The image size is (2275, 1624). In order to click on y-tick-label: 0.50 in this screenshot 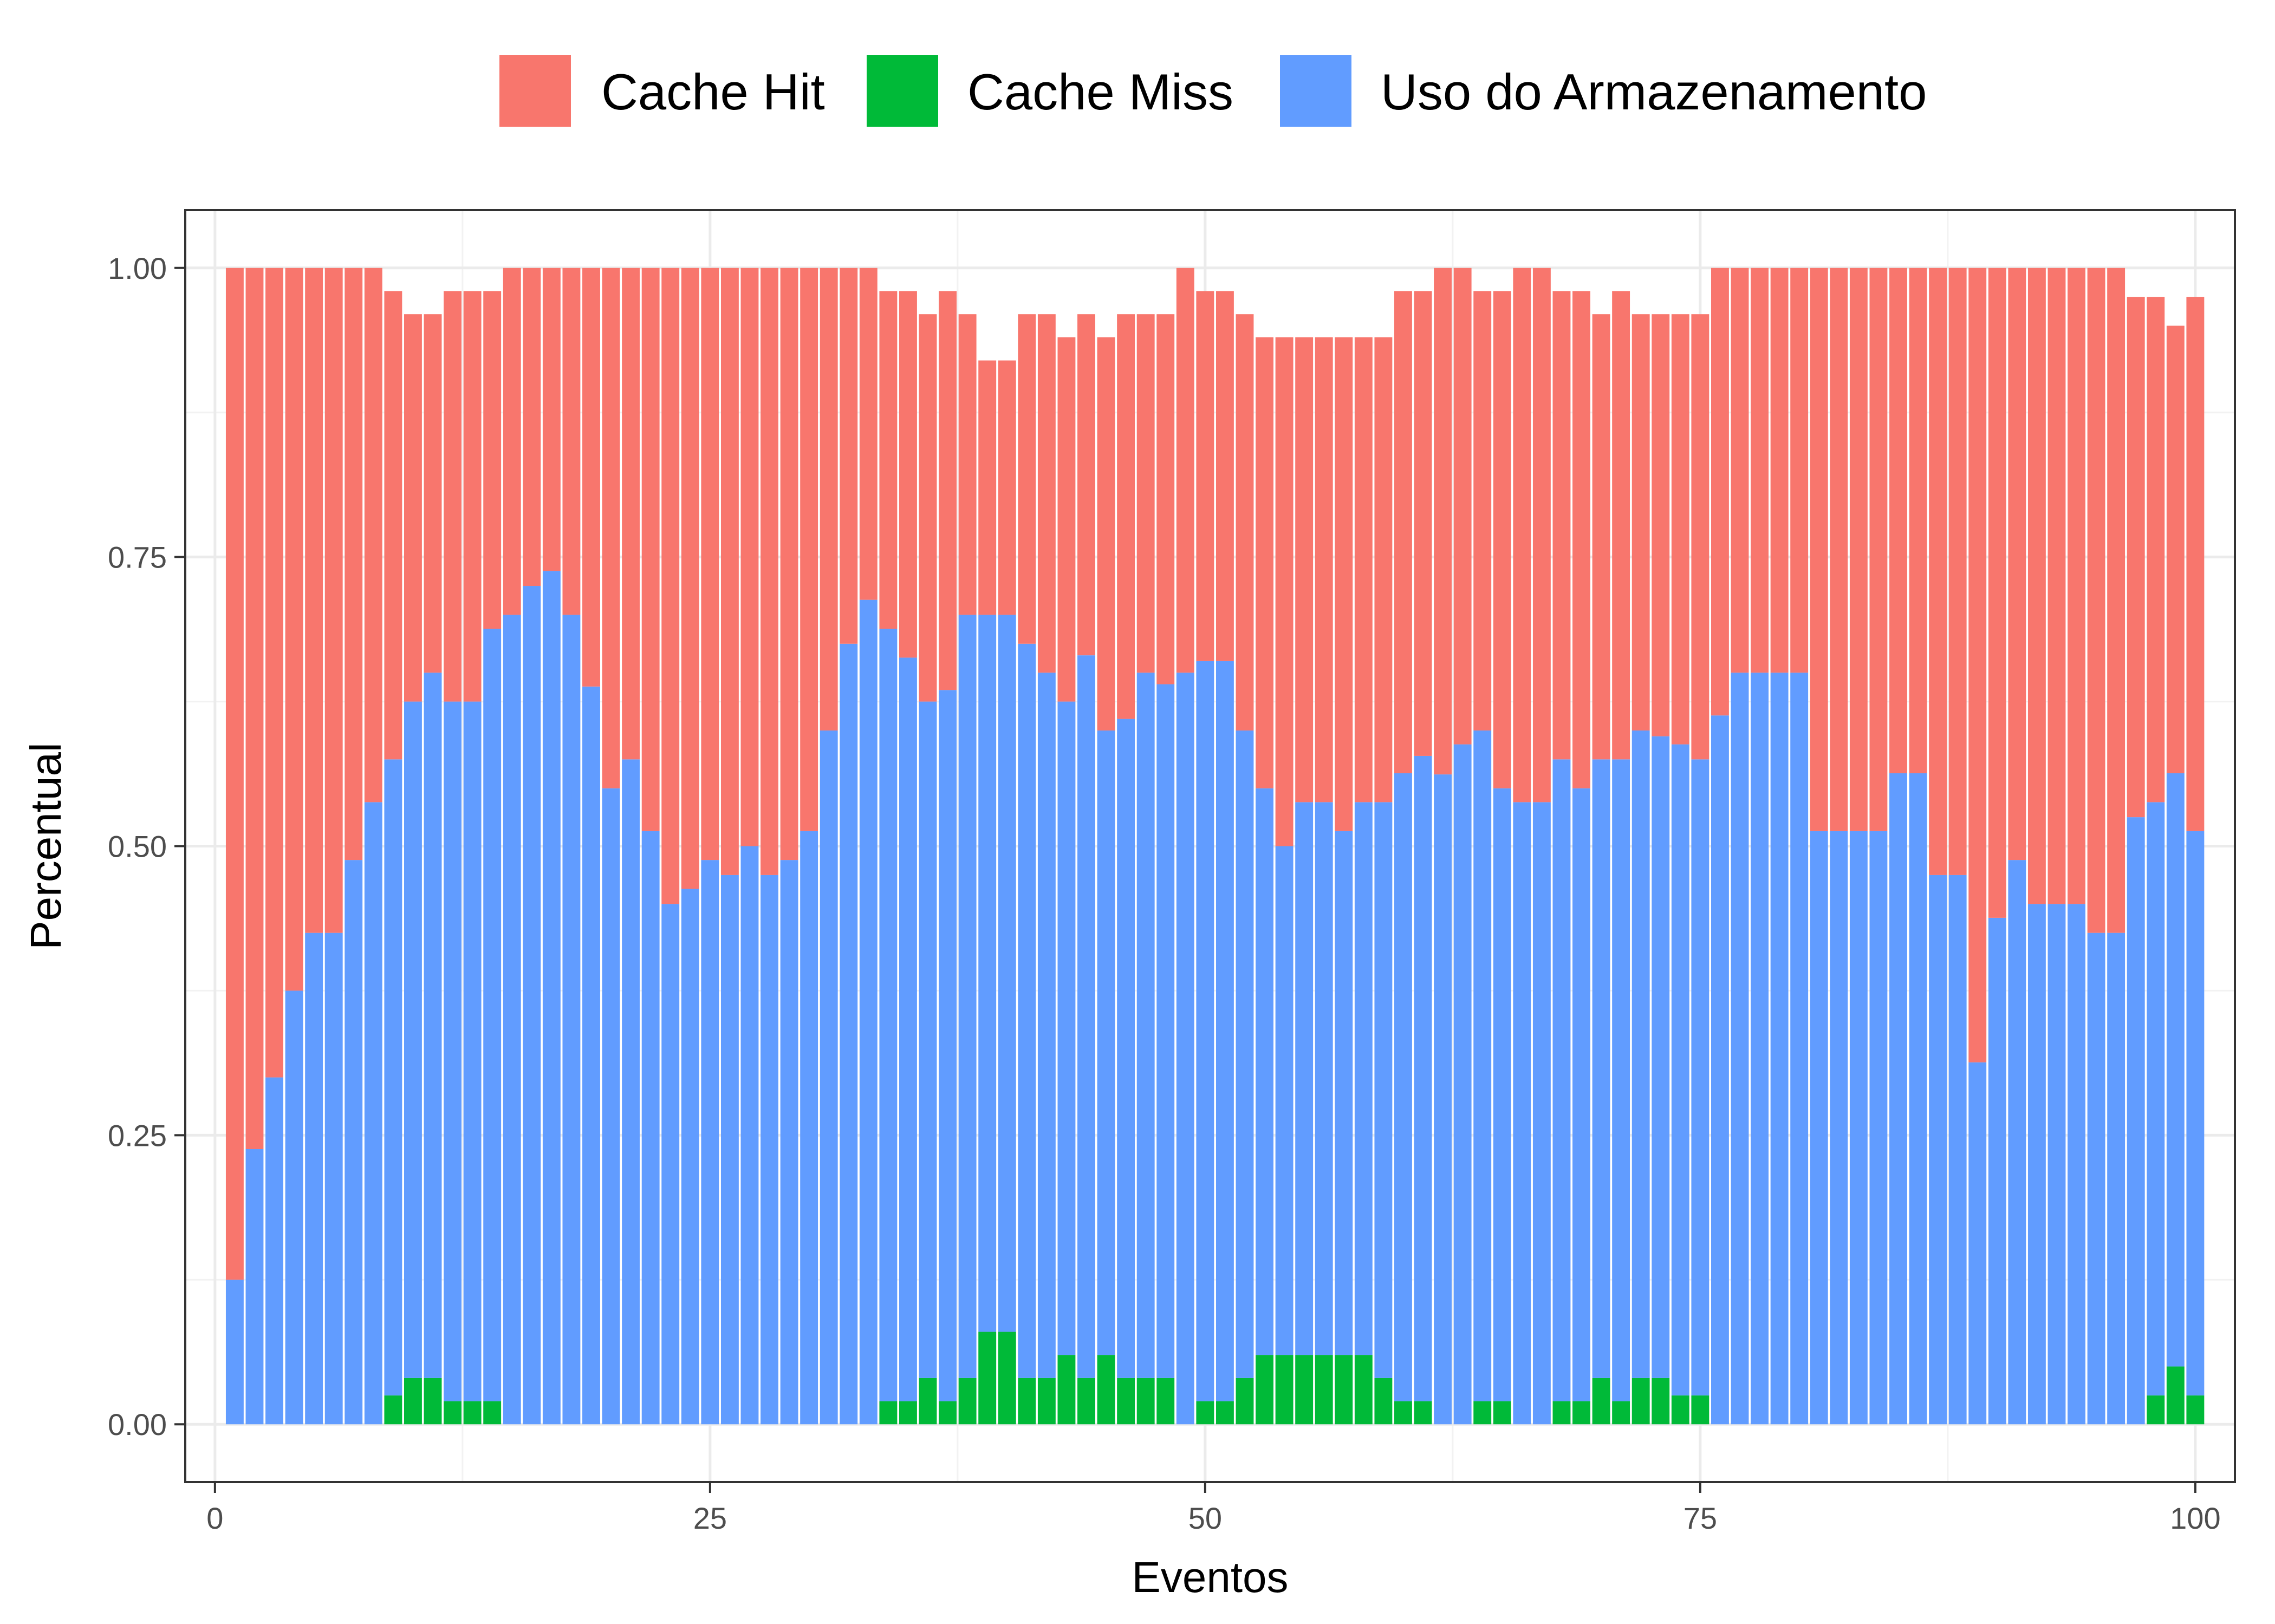, I will do `click(137, 847)`.